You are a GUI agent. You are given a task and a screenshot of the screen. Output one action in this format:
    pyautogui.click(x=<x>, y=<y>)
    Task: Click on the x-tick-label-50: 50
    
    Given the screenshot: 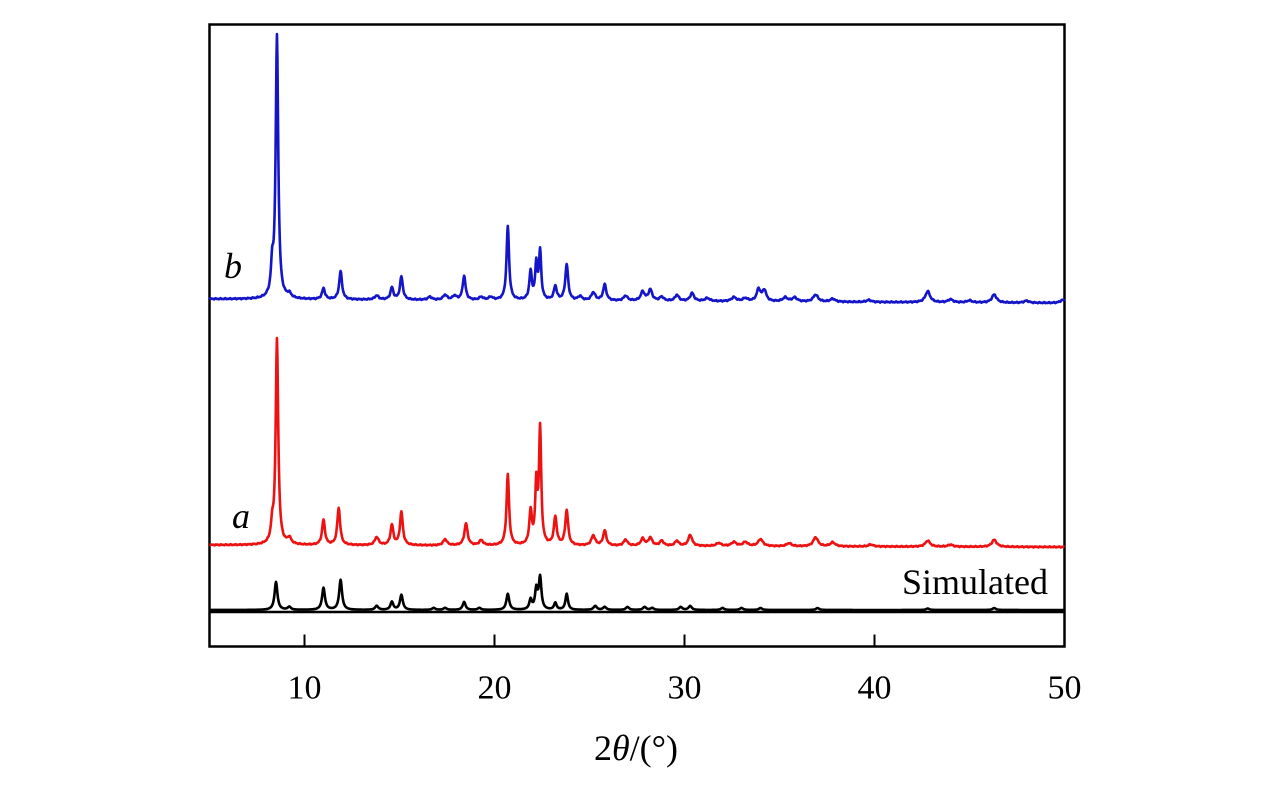 What is the action you would take?
    pyautogui.click(x=1065, y=688)
    